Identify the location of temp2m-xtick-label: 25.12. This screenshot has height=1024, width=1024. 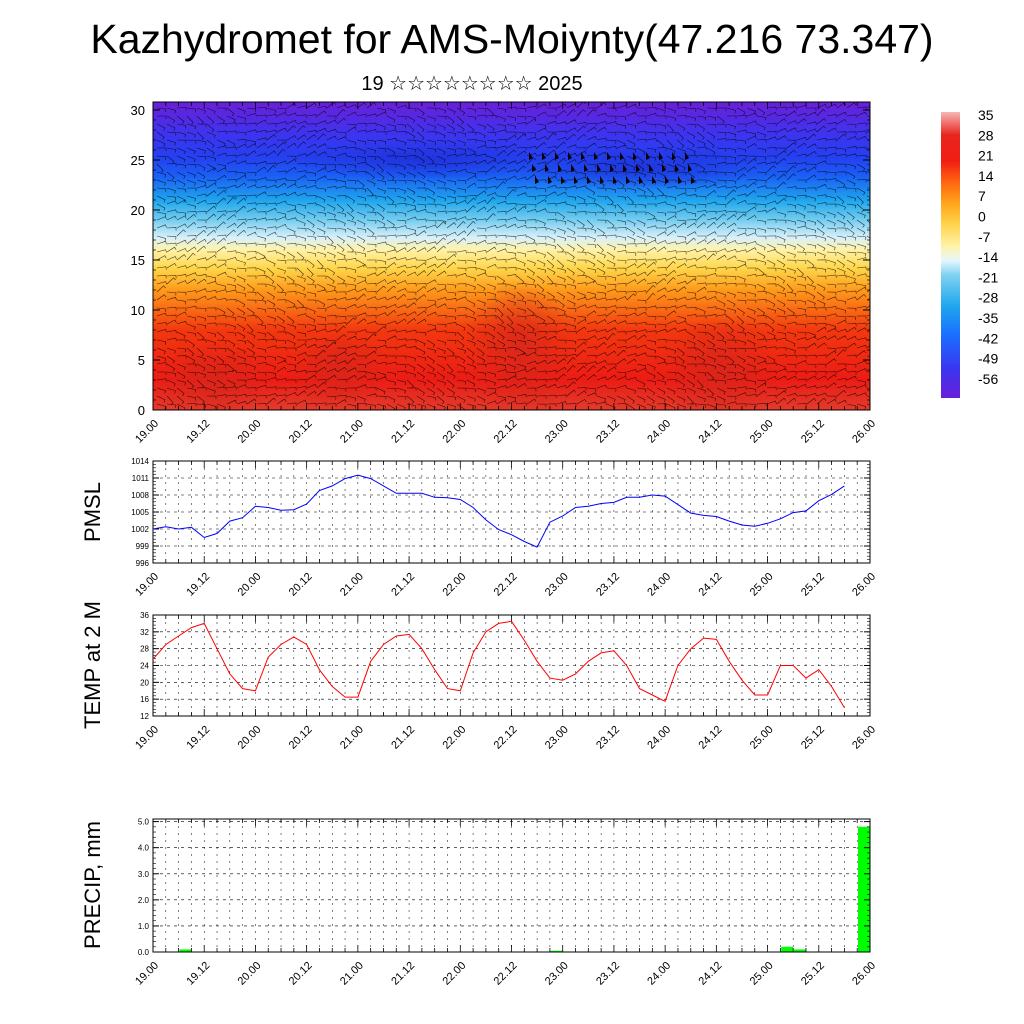
(813, 738).